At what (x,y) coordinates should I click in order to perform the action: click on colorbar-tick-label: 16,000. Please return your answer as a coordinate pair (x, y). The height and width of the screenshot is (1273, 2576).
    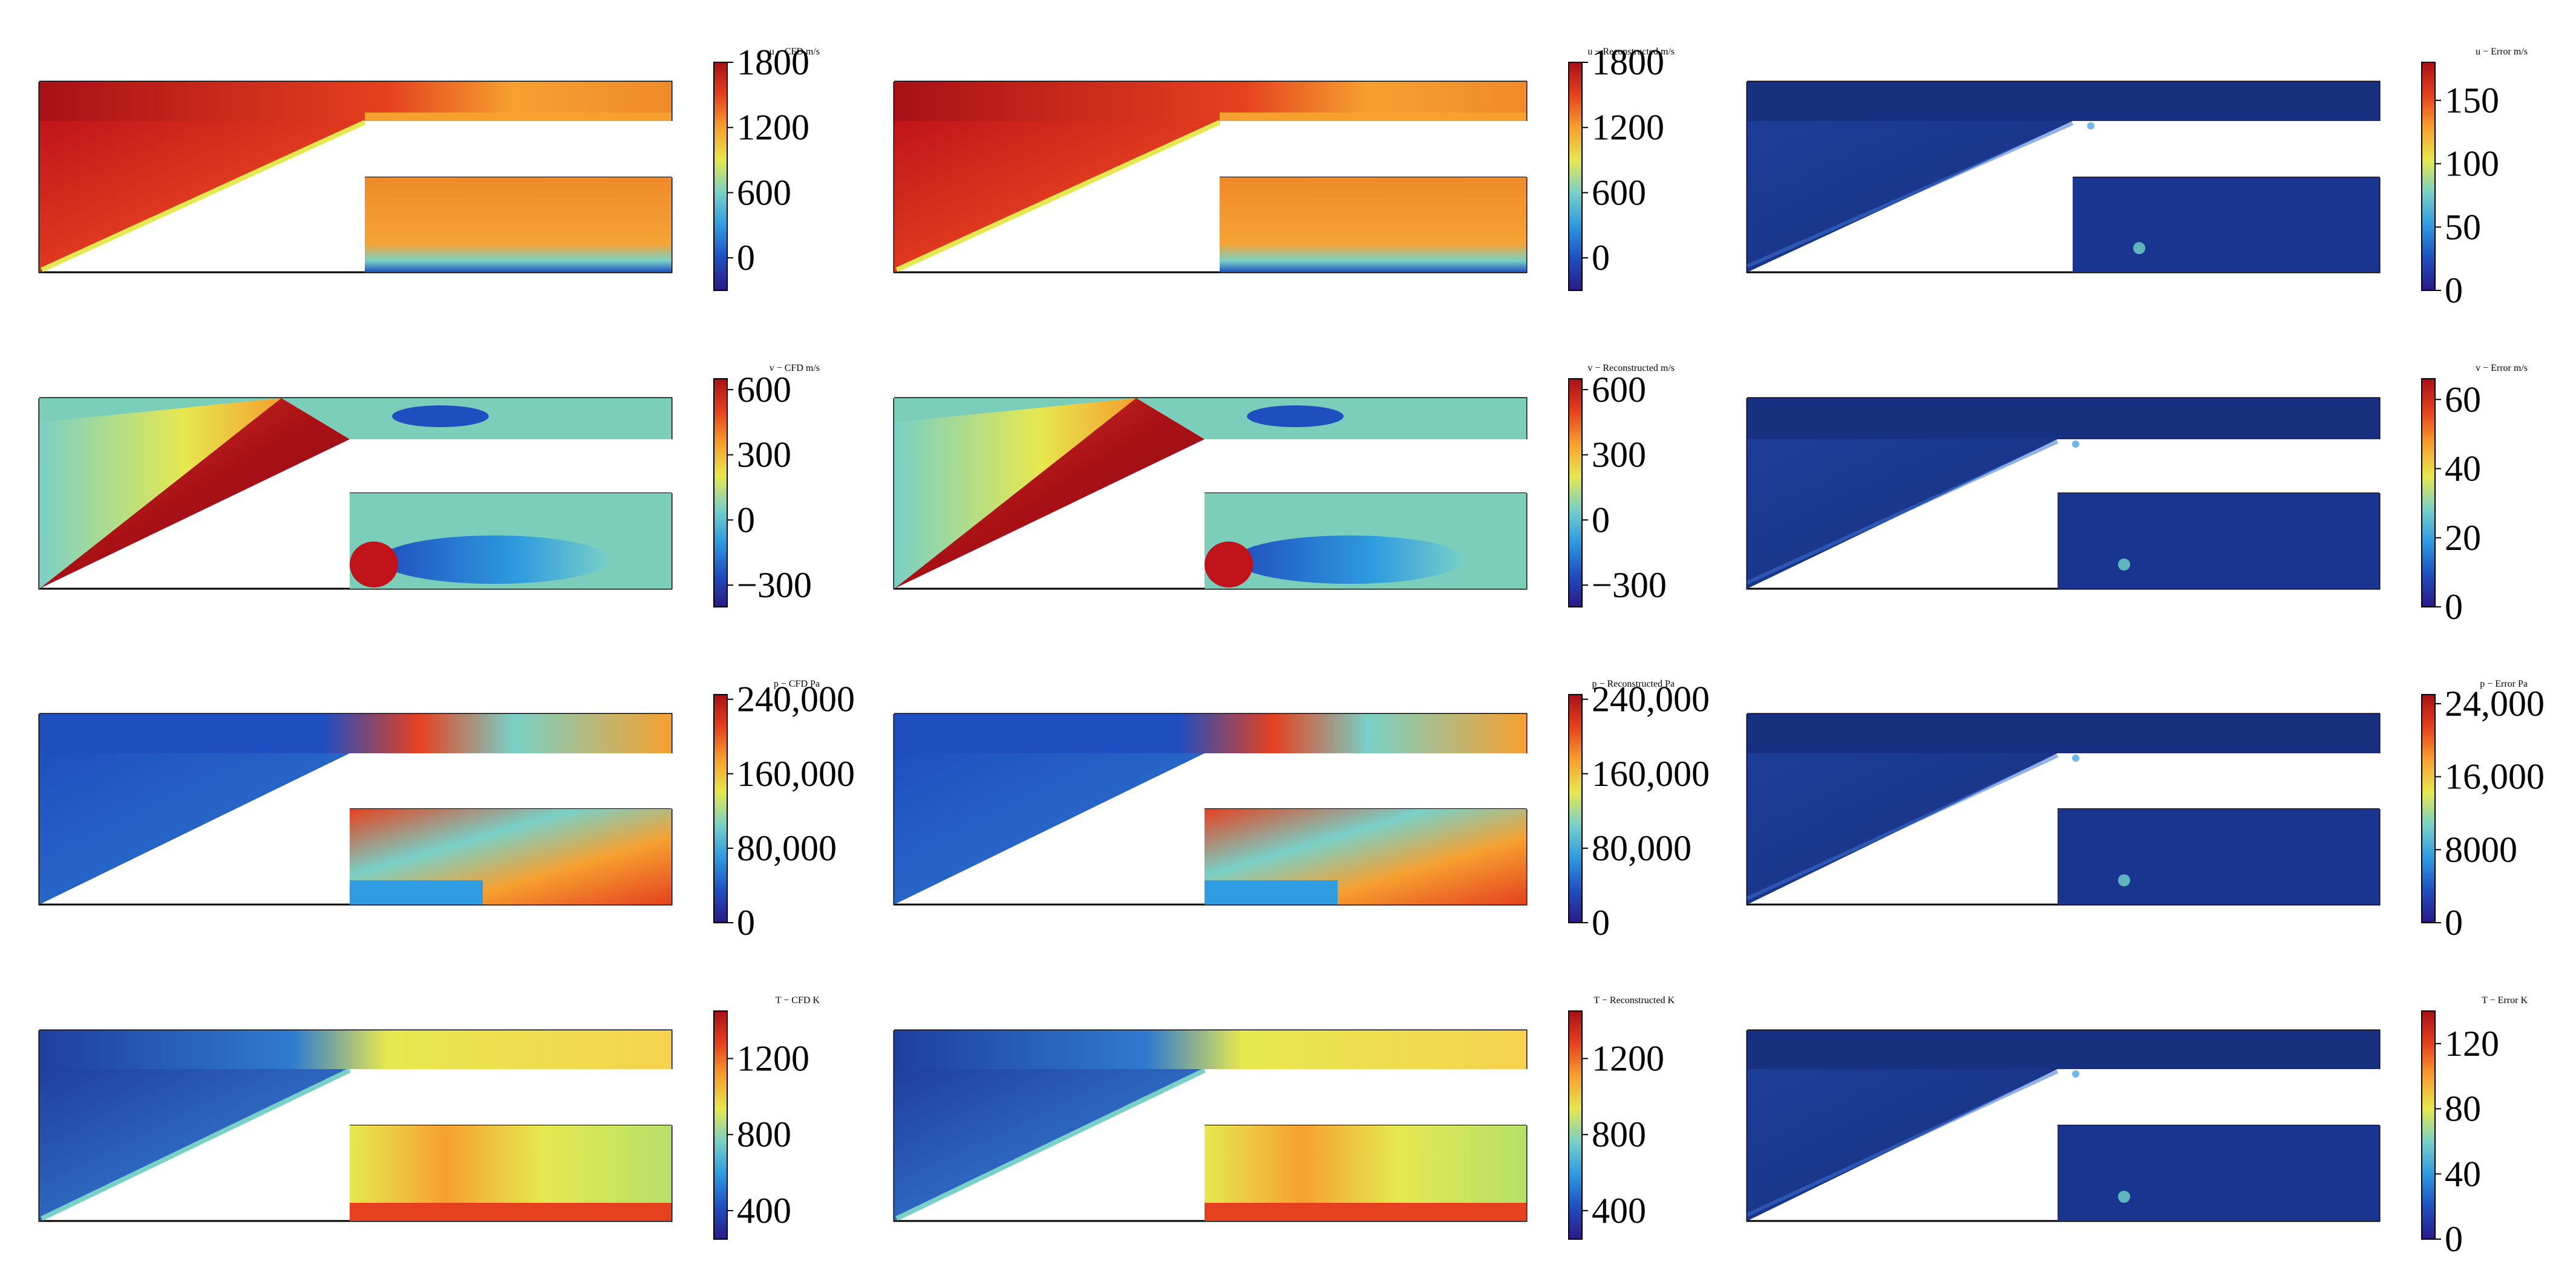
    Looking at the image, I should click on (2495, 777).